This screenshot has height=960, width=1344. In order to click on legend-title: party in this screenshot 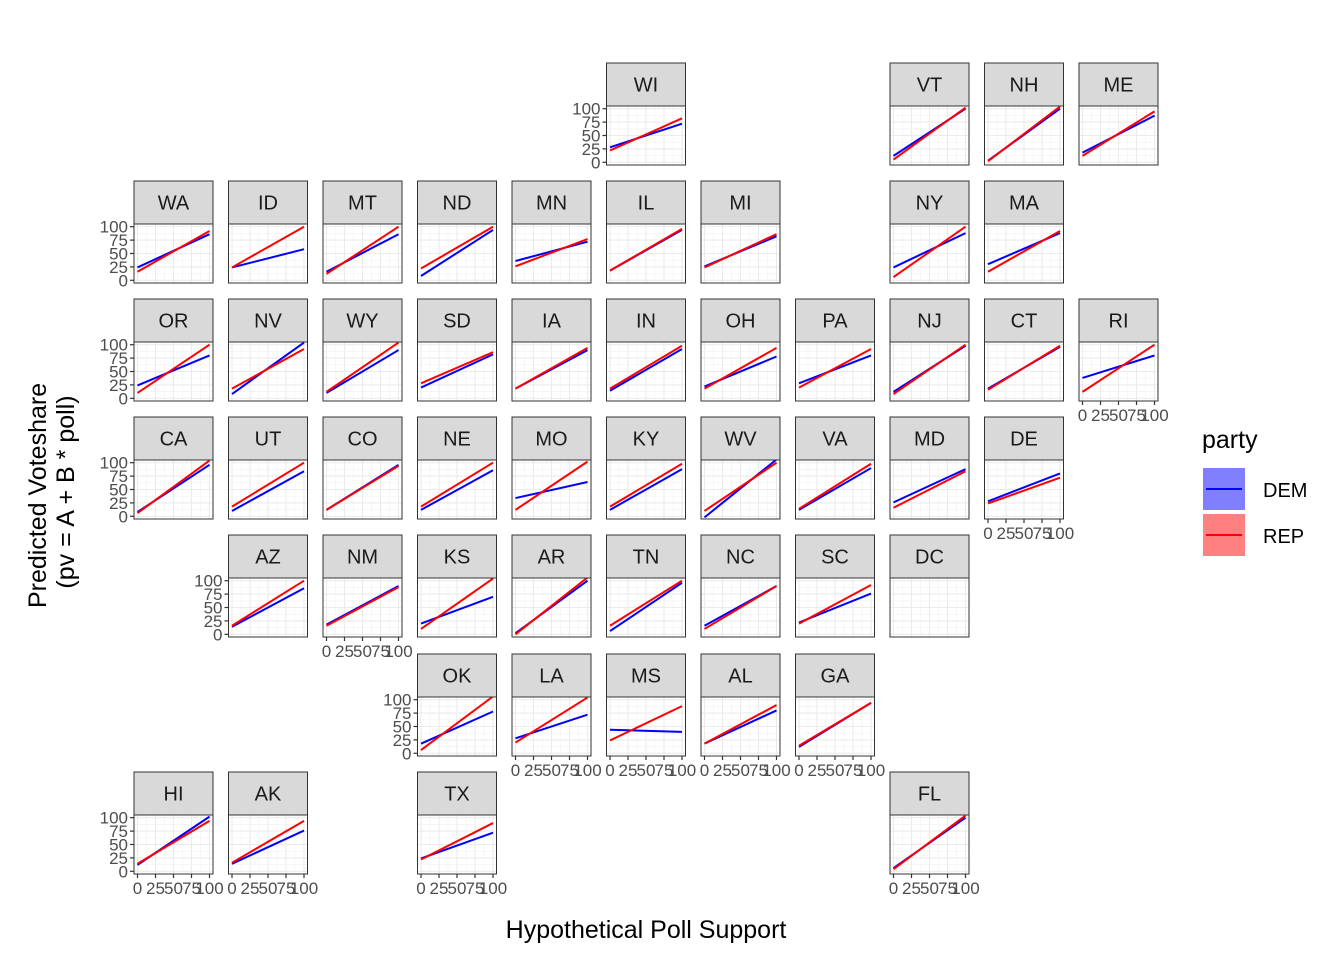, I will do `click(1230, 440)`.